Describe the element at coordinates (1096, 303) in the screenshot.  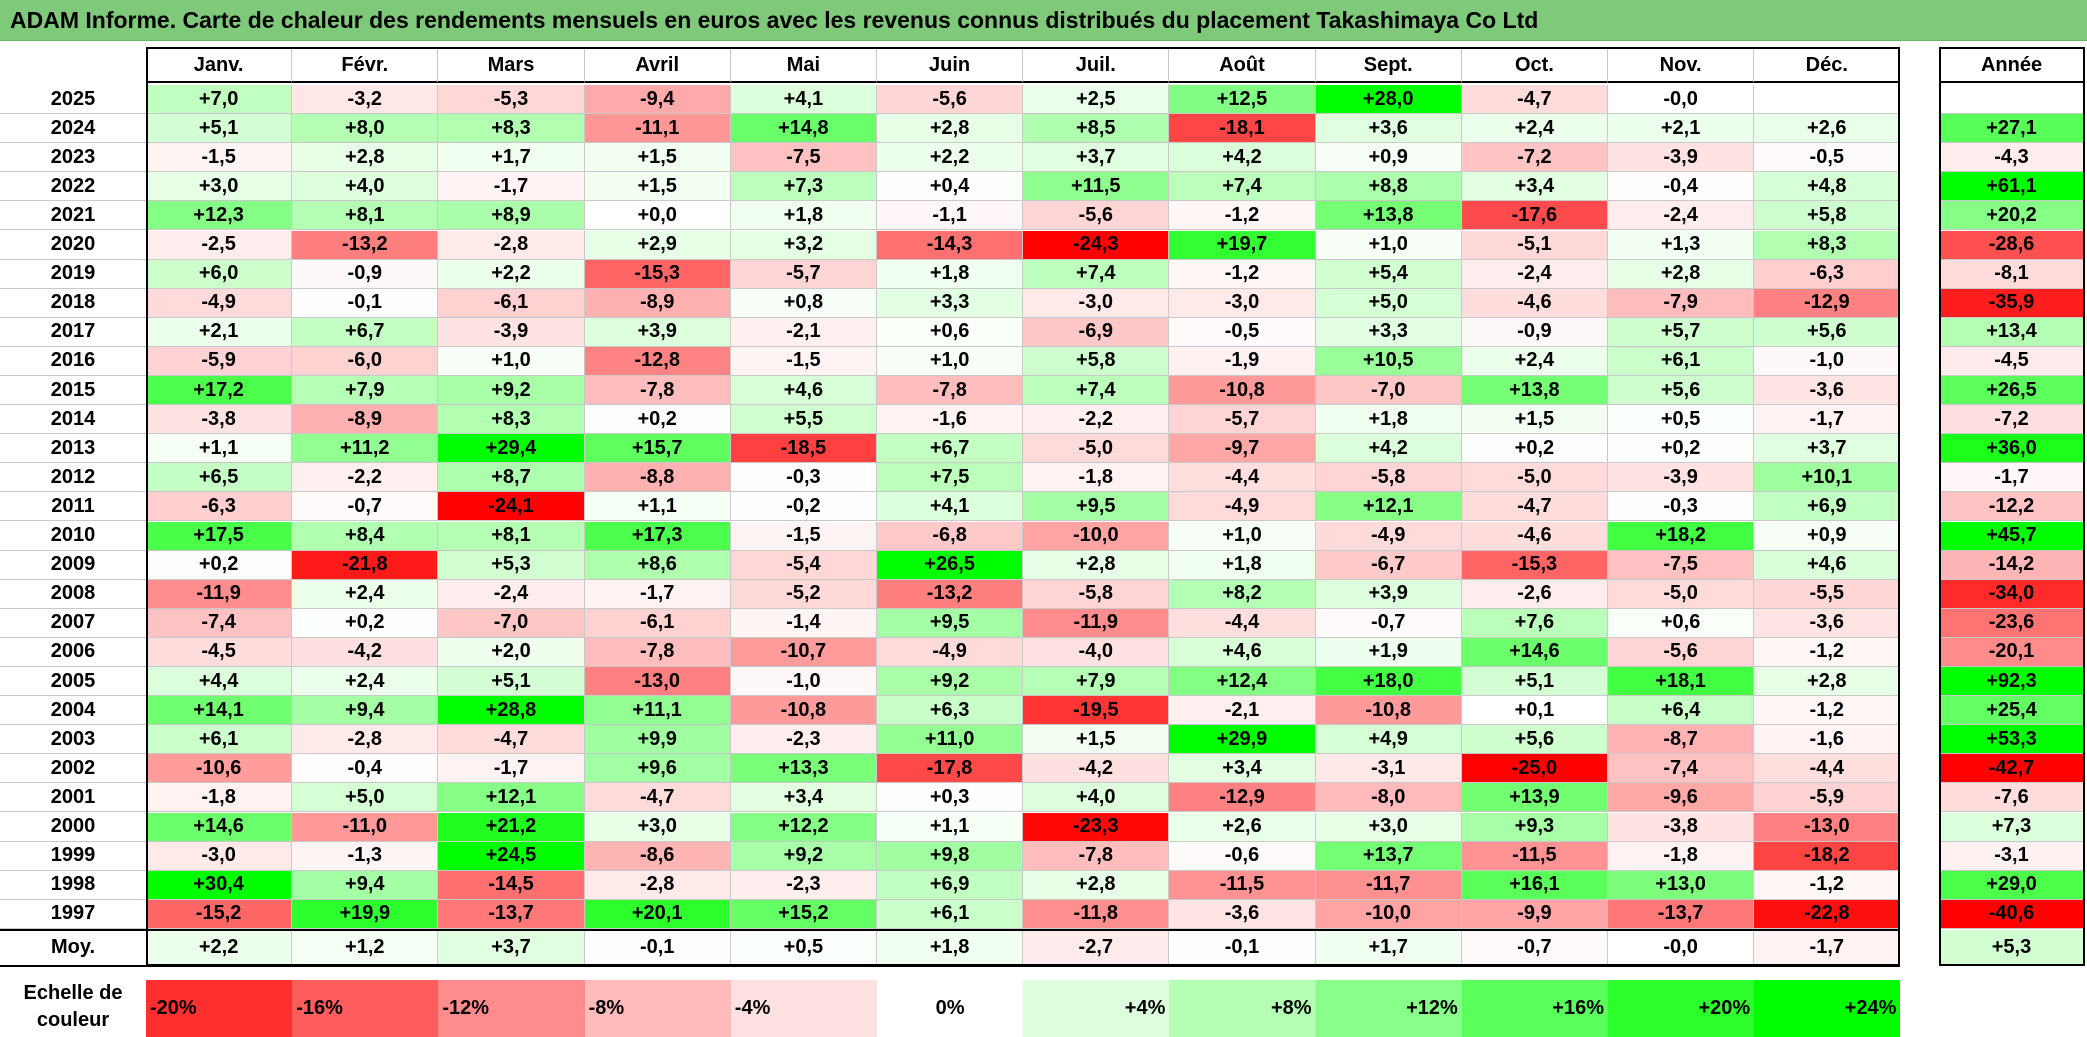
I see `heatmap-cell: -3,0` at that location.